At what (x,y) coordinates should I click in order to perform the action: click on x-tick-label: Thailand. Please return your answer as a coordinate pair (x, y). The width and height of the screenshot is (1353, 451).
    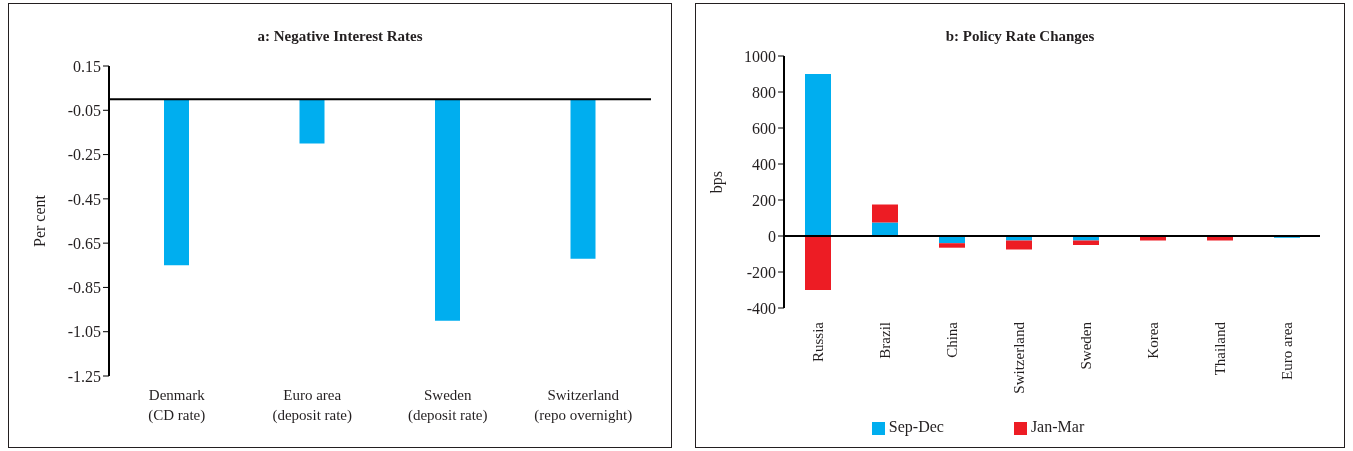
    Looking at the image, I should click on (1219, 348).